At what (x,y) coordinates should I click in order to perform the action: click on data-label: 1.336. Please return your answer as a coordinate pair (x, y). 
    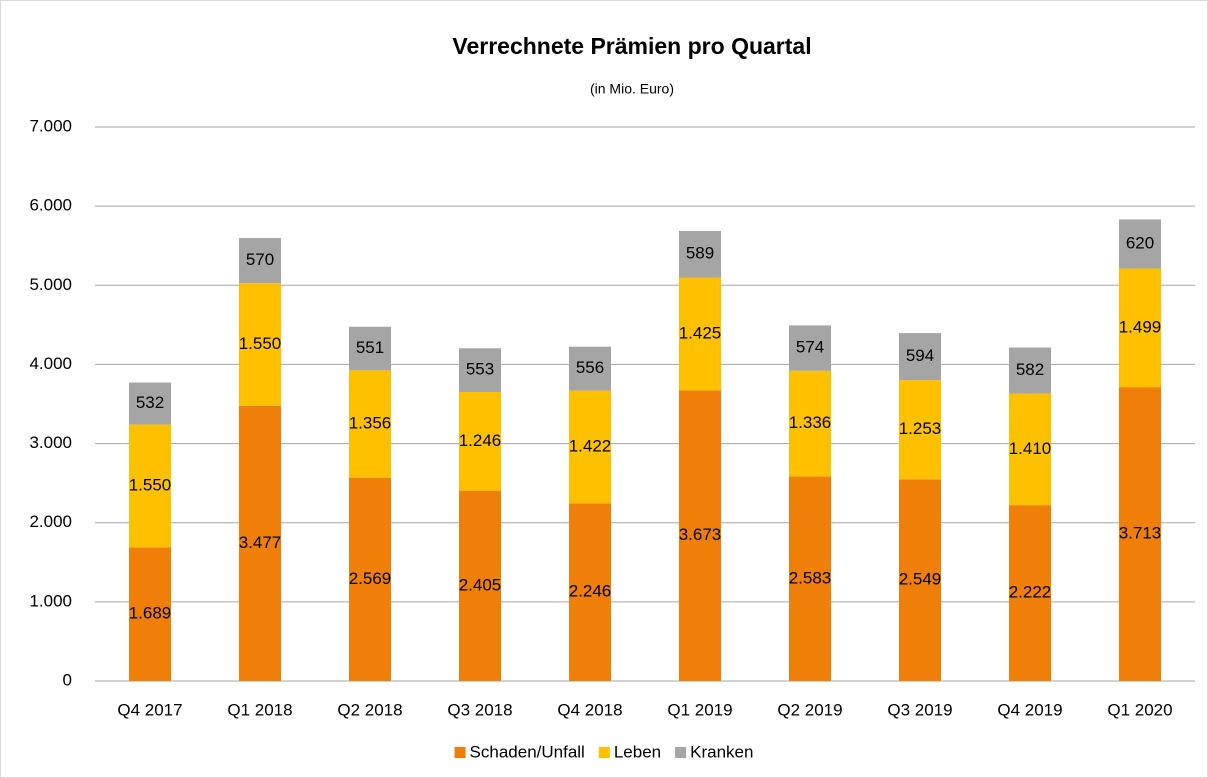
    Looking at the image, I should click on (810, 422).